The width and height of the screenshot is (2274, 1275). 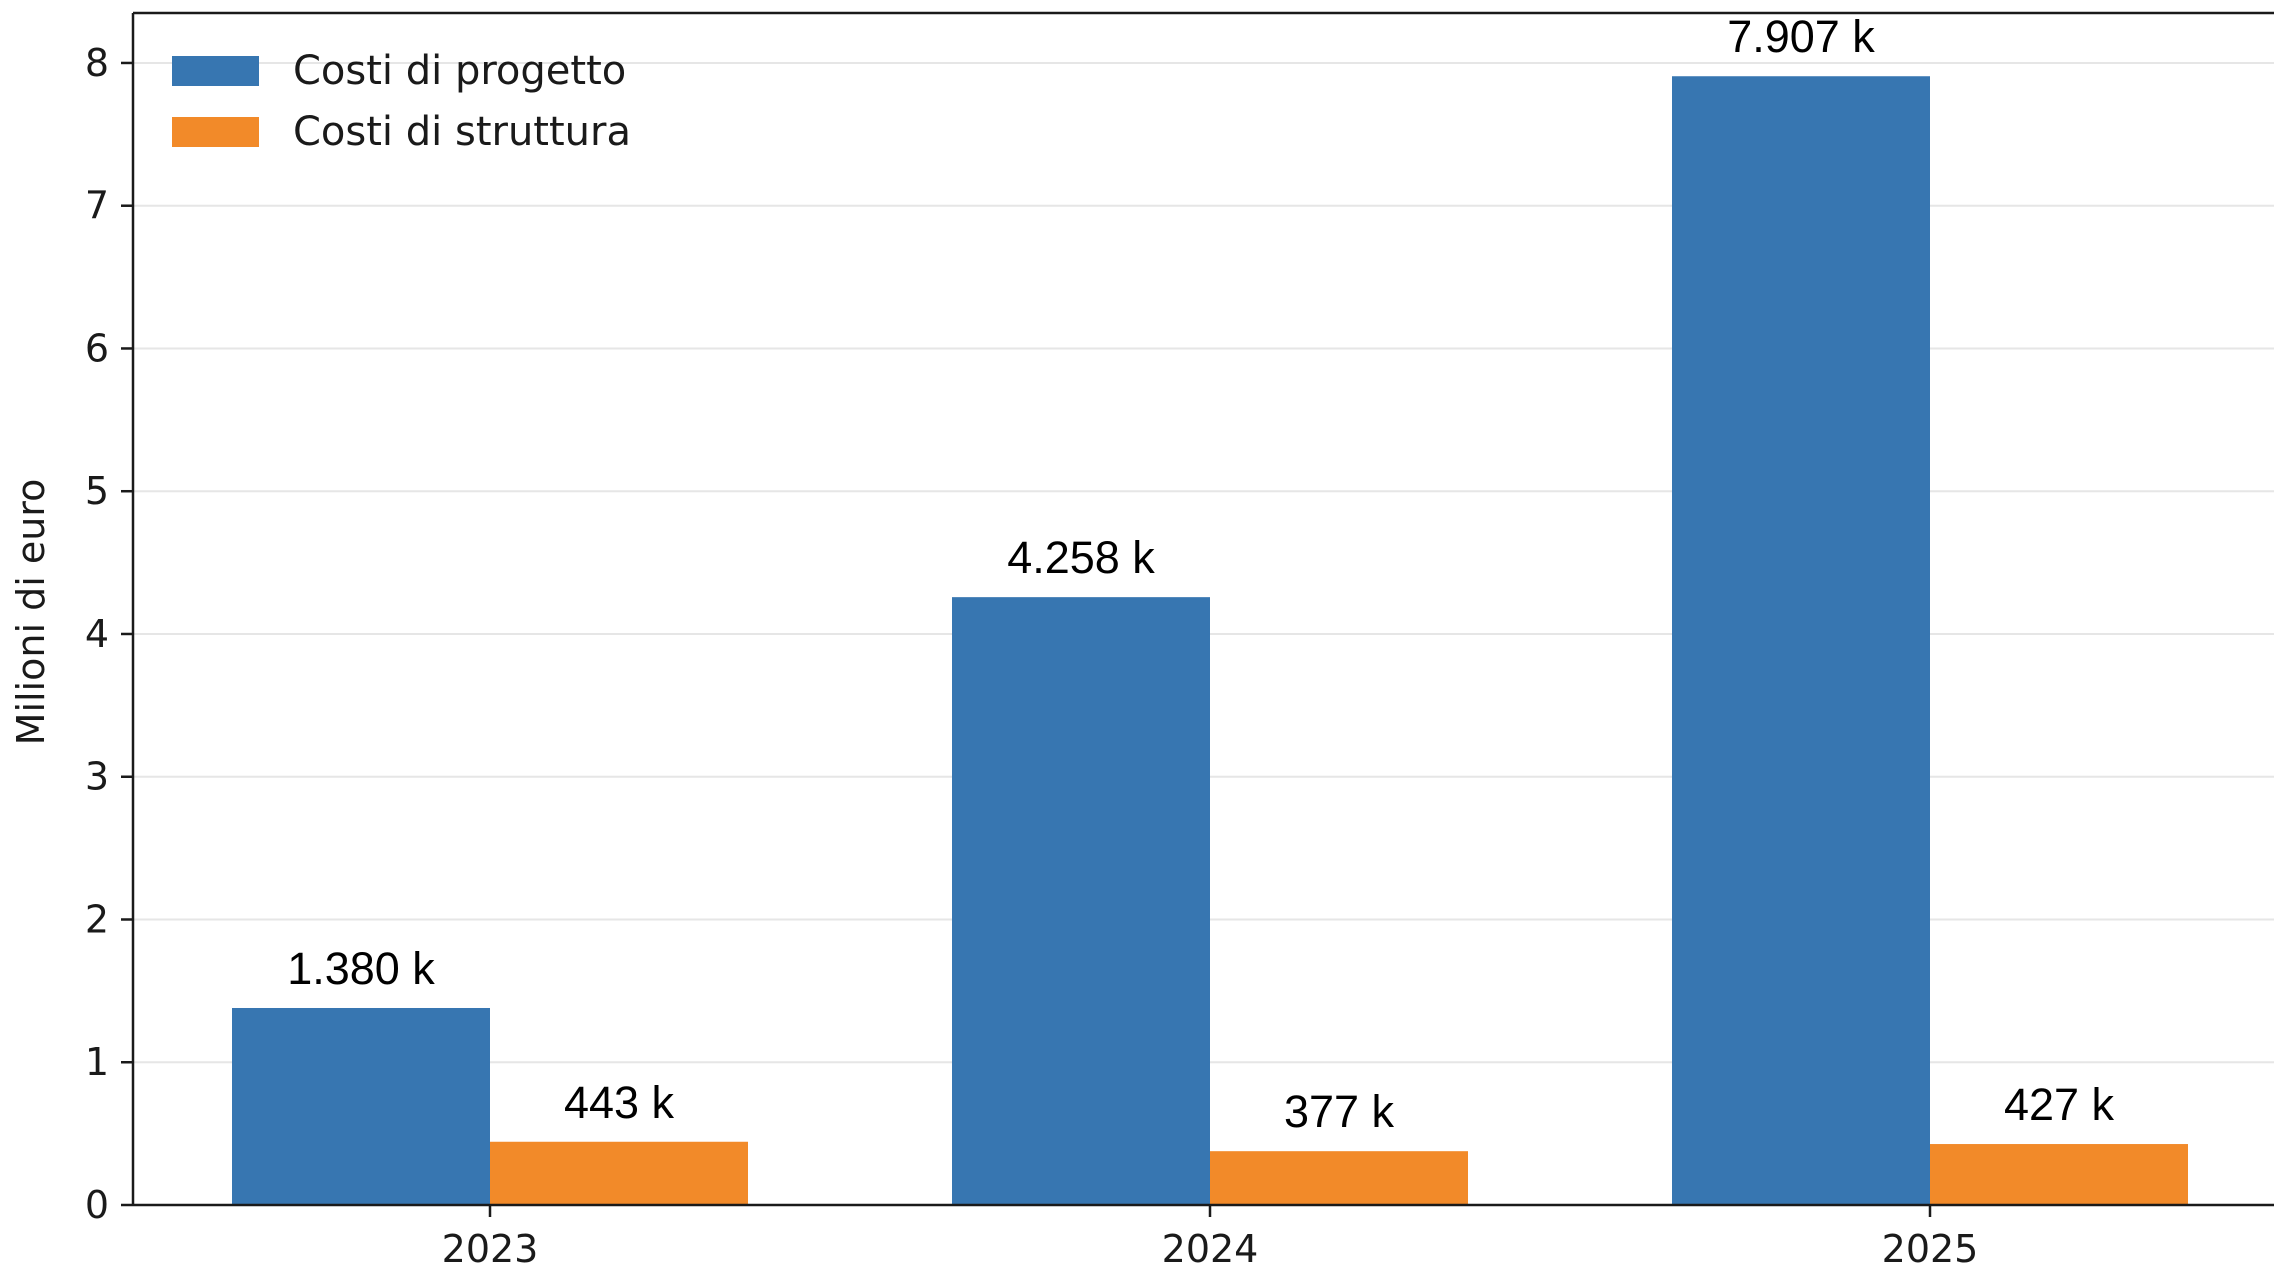 What do you see at coordinates (97, 777) in the screenshot?
I see `y-tick-label: 3` at bounding box center [97, 777].